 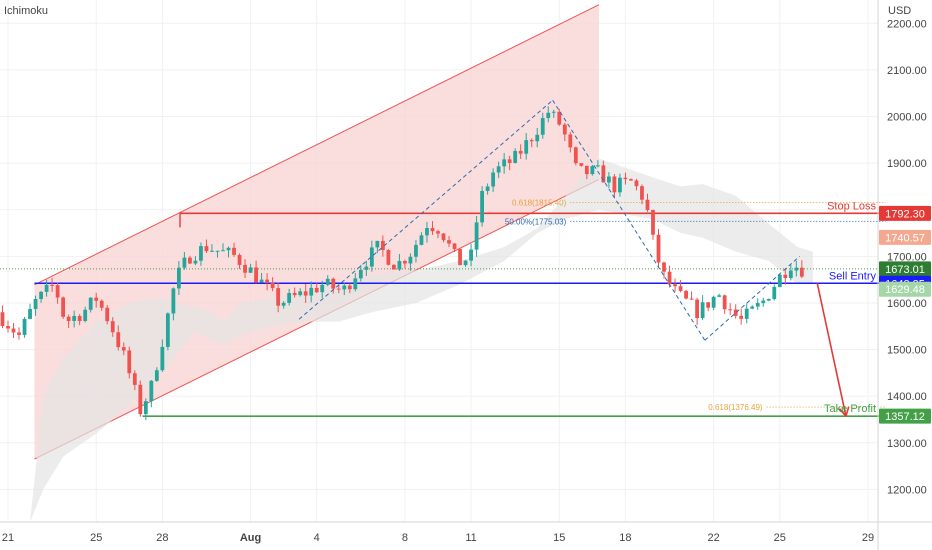 I want to click on projection-arrow, so click(x=833, y=350).